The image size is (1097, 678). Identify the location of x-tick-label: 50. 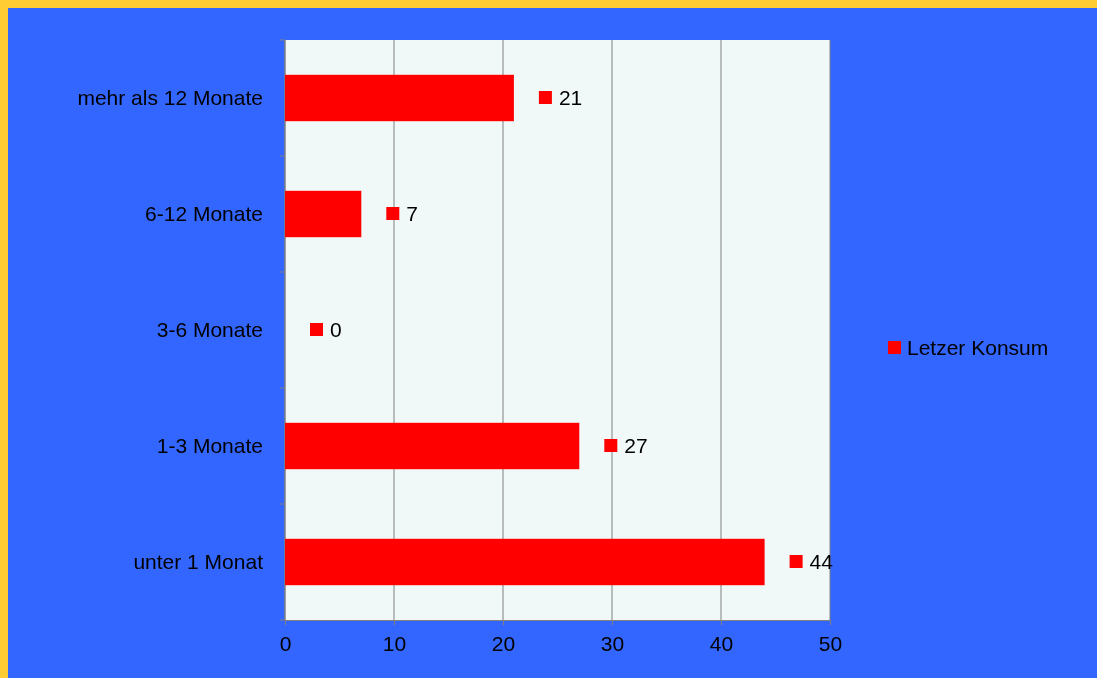
(830, 644).